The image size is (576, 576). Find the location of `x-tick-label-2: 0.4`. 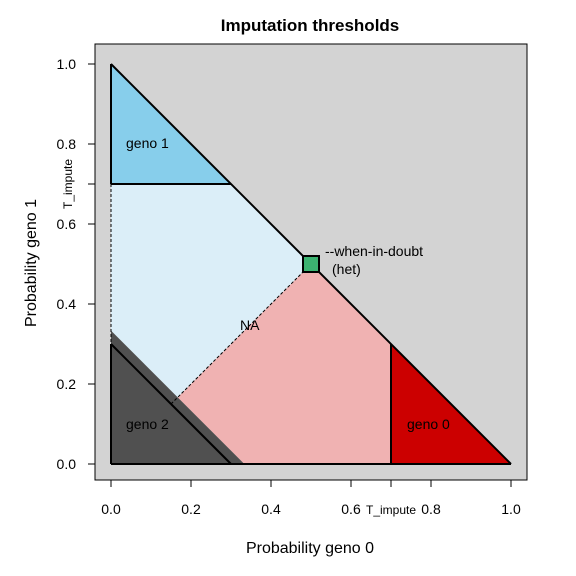

x-tick-label-2: 0.4 is located at coordinates (271, 509).